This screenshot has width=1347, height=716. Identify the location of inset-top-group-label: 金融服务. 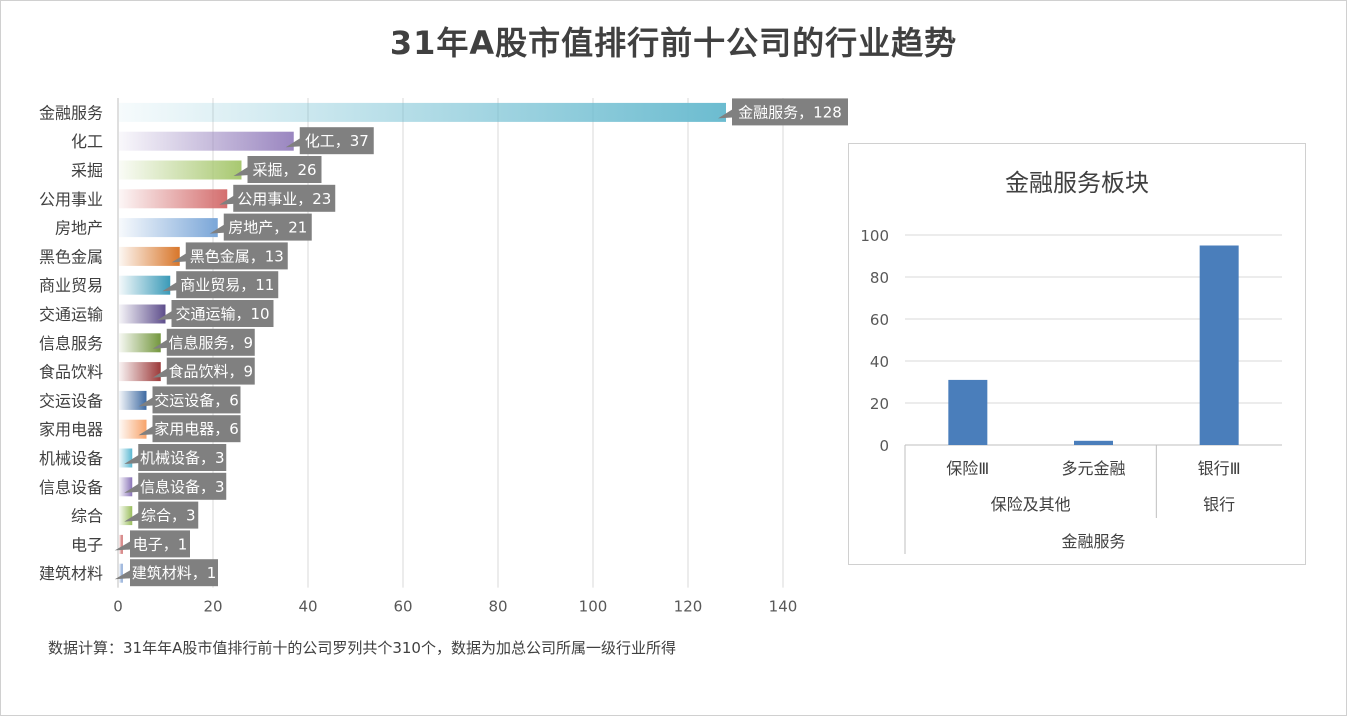
(1093, 541).